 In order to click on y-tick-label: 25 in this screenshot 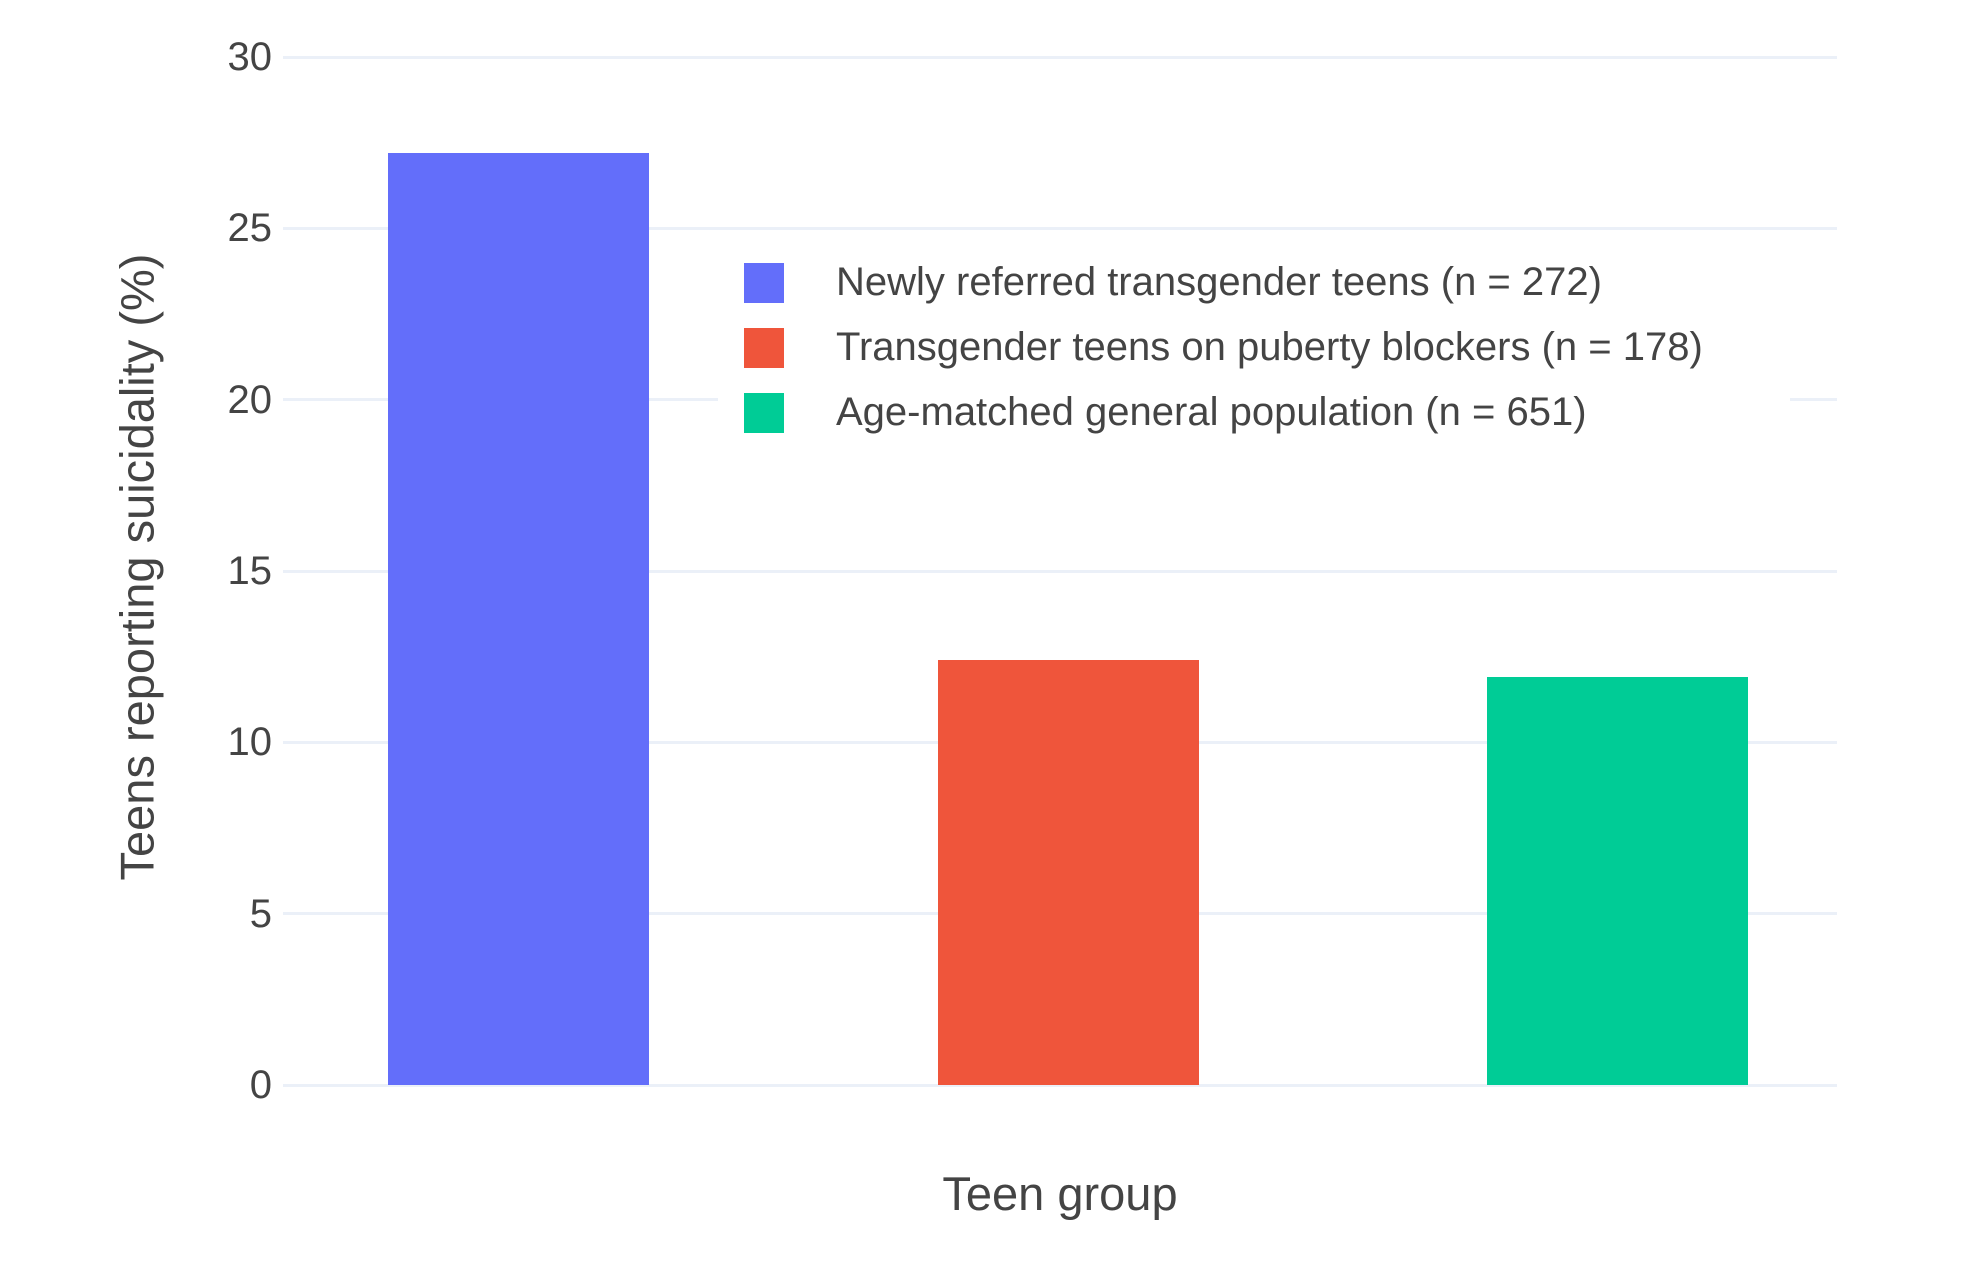, I will do `click(250, 228)`.